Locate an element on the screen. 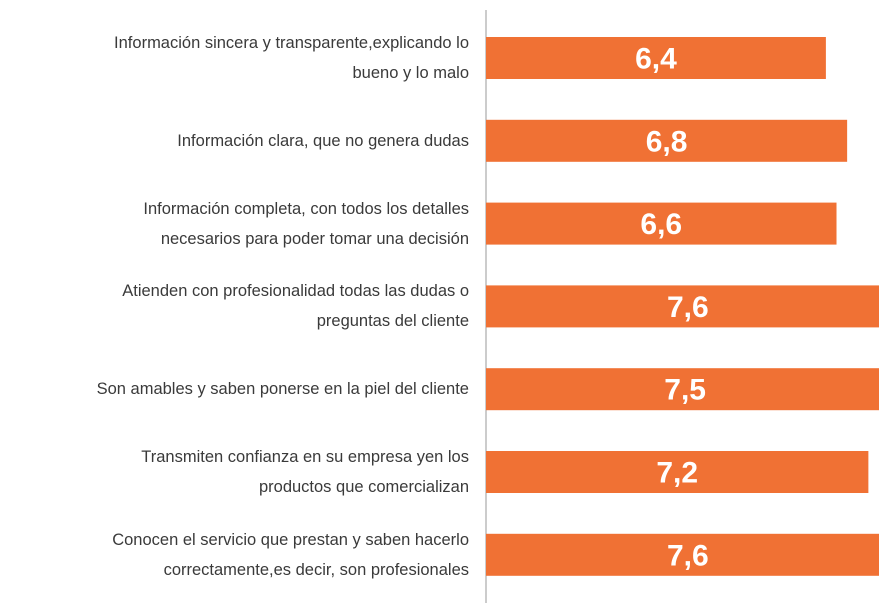 The image size is (879, 603). value-label: 6,8 is located at coordinates (667, 141).